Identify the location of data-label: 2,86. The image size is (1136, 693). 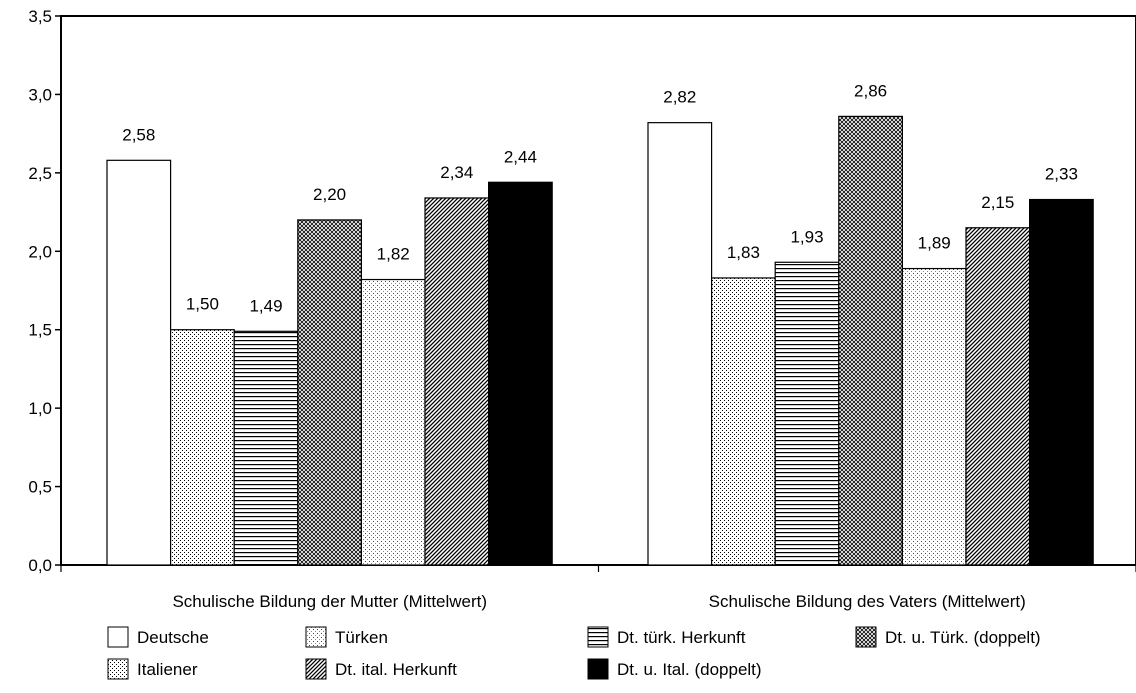
(870, 90).